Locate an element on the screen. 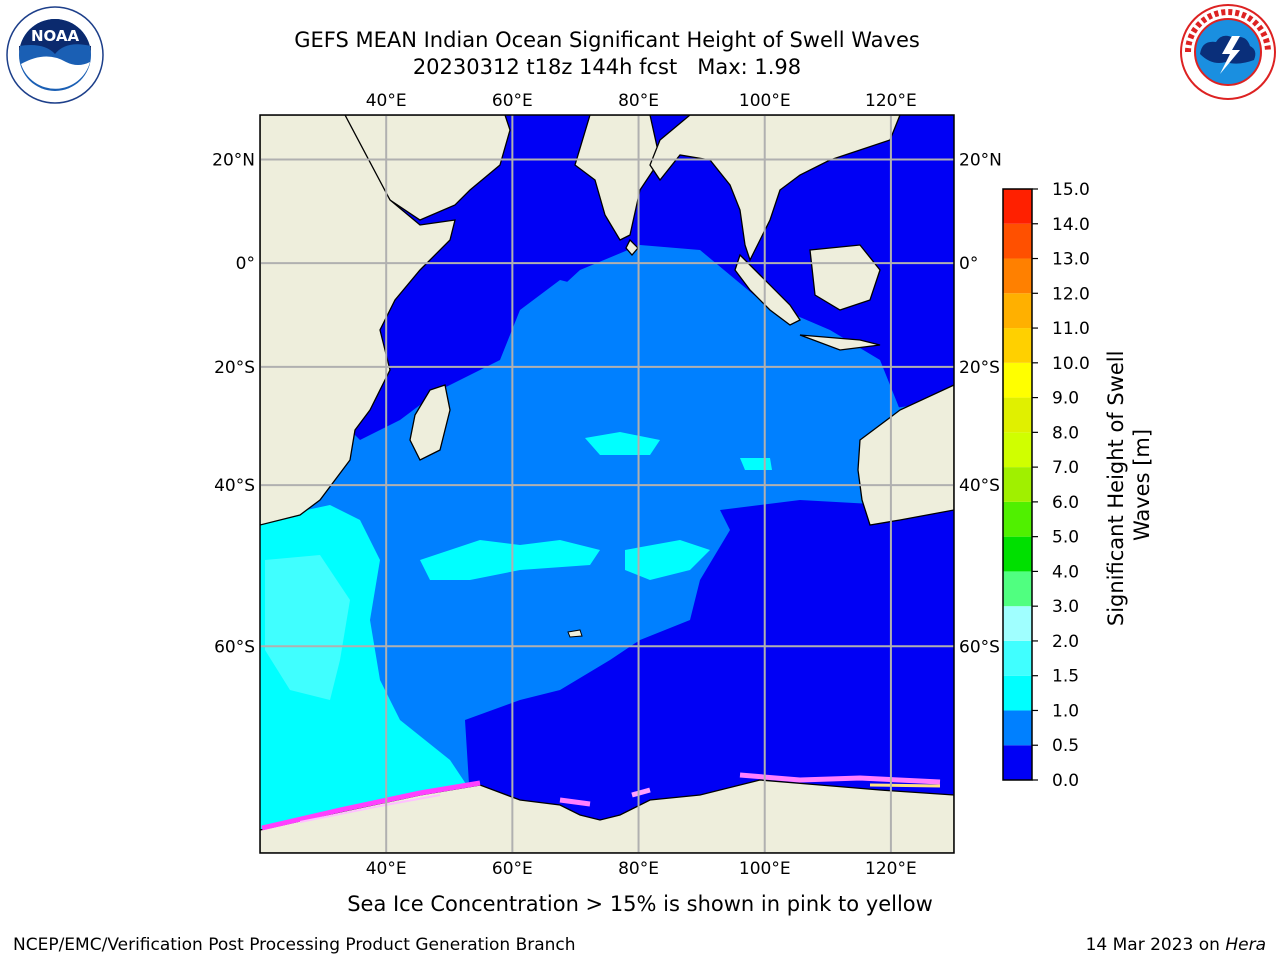  lat-label-right-4: 60°S is located at coordinates (979, 647).